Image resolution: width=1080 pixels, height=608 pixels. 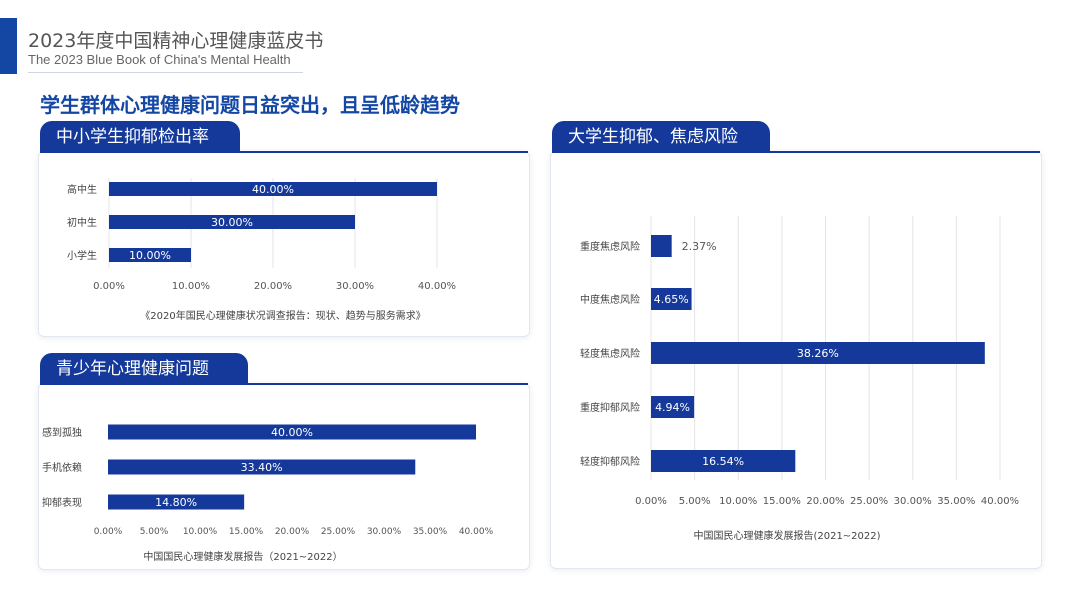 What do you see at coordinates (699, 246) in the screenshot?
I see `data-label: 2.37%` at bounding box center [699, 246].